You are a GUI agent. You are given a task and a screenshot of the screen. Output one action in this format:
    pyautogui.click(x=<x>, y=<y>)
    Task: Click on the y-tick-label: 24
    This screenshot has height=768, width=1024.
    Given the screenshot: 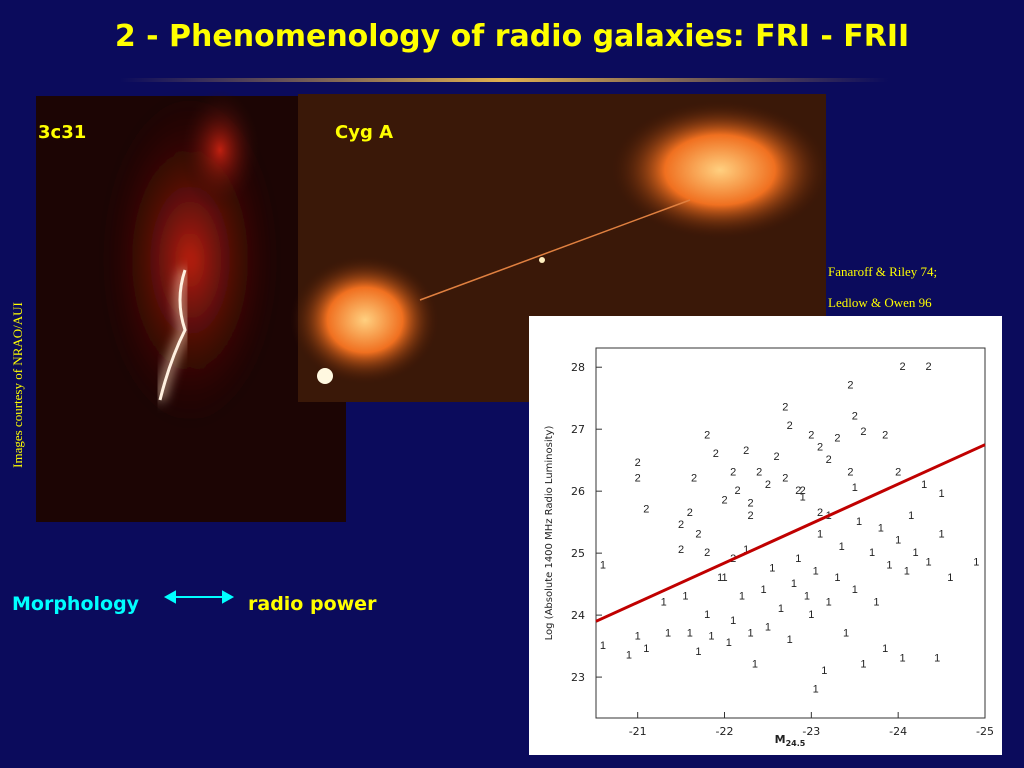 What is the action you would take?
    pyautogui.click(x=578, y=615)
    